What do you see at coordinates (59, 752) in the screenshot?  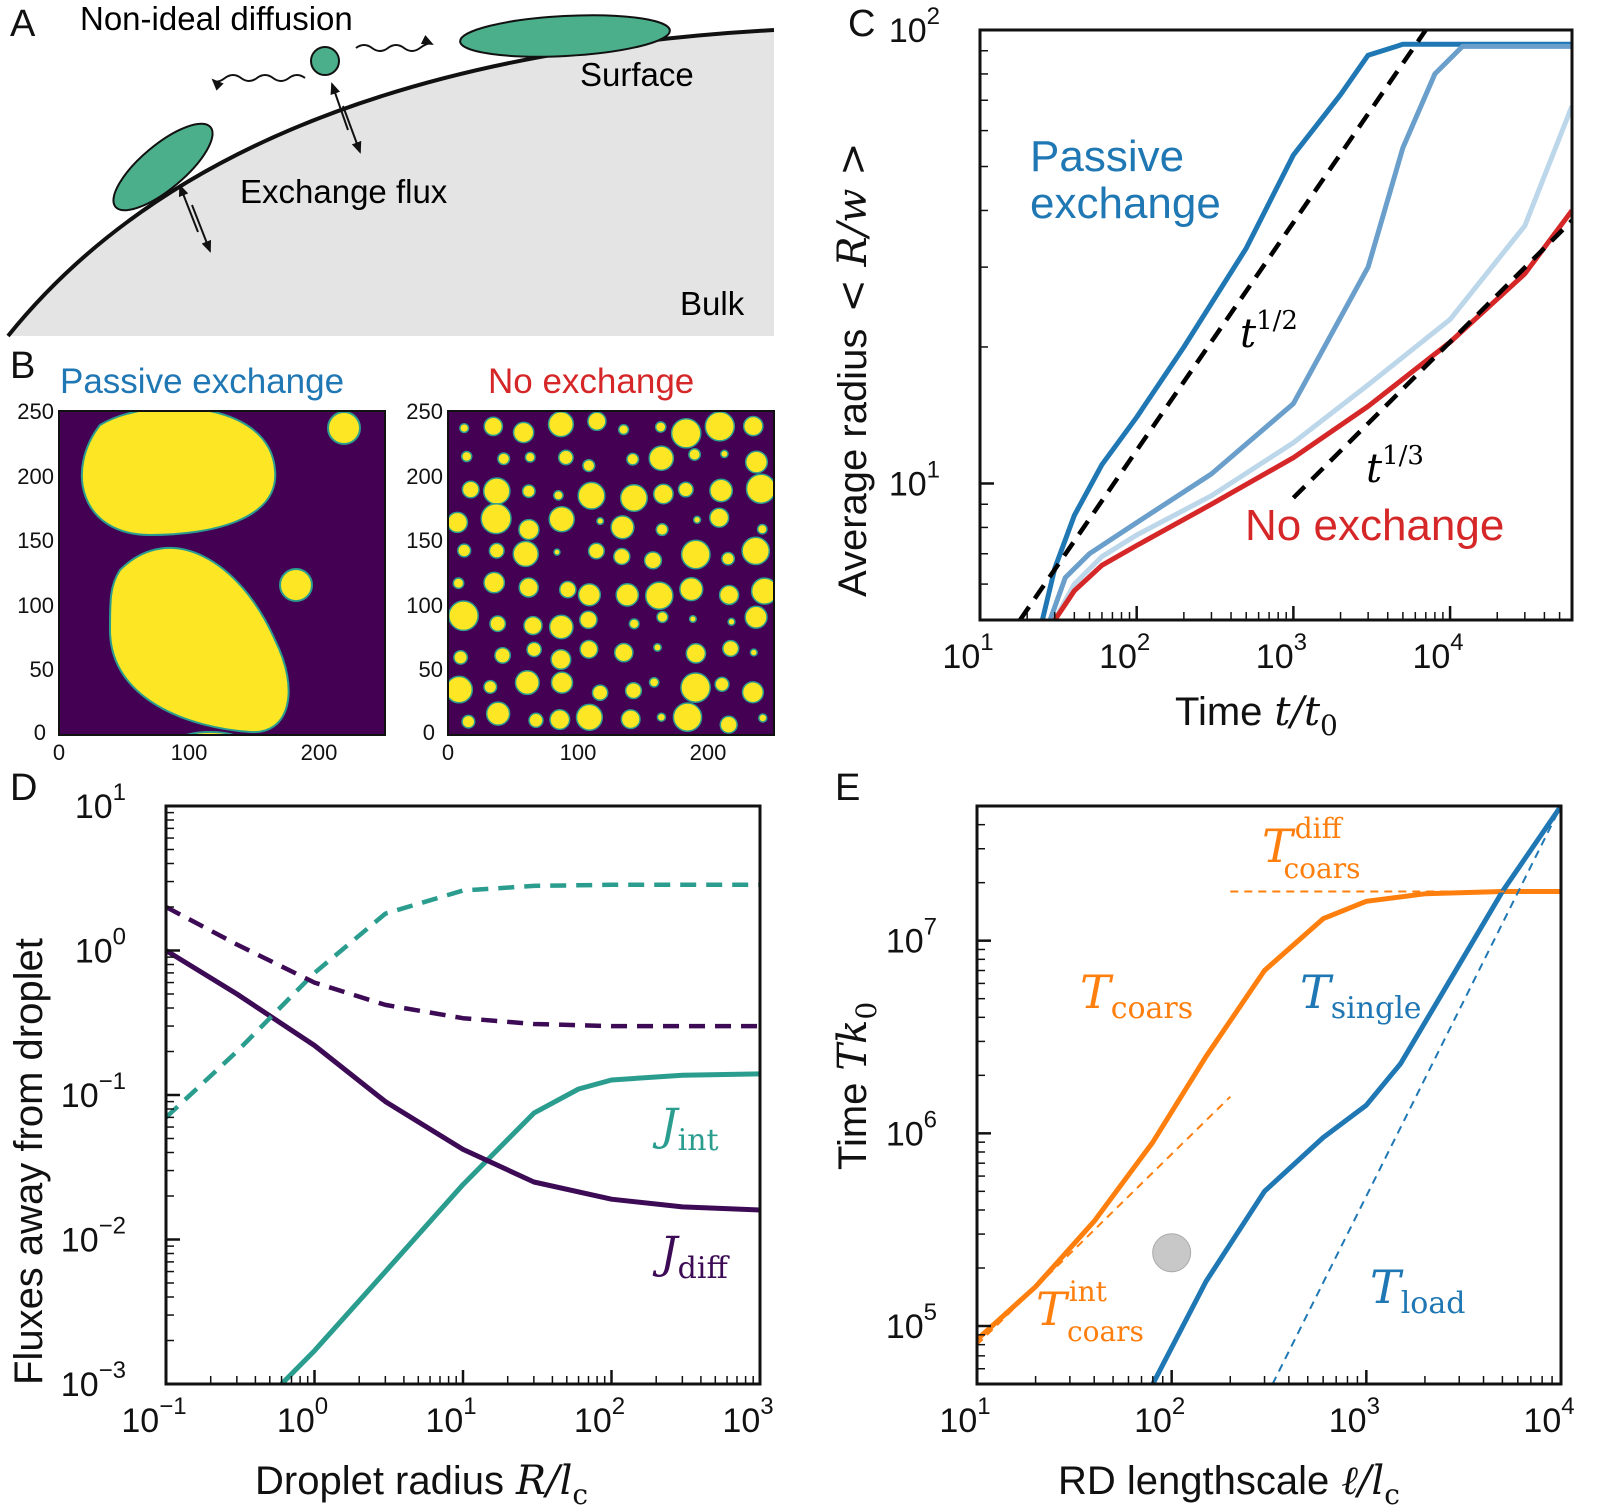 I see `b-xtick: 0` at bounding box center [59, 752].